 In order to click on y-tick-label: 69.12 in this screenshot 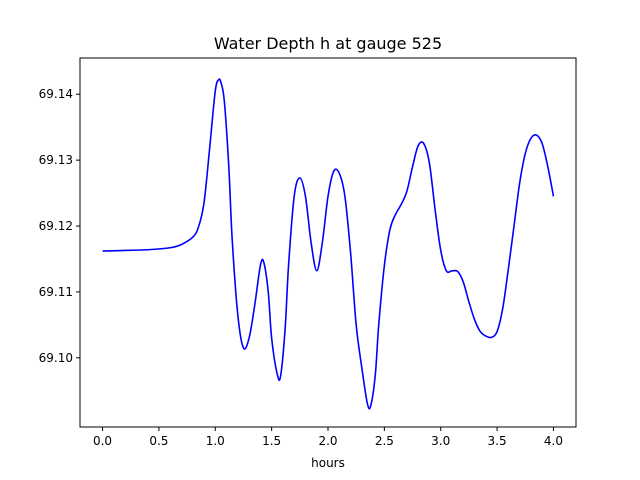, I will do `click(56, 226)`.